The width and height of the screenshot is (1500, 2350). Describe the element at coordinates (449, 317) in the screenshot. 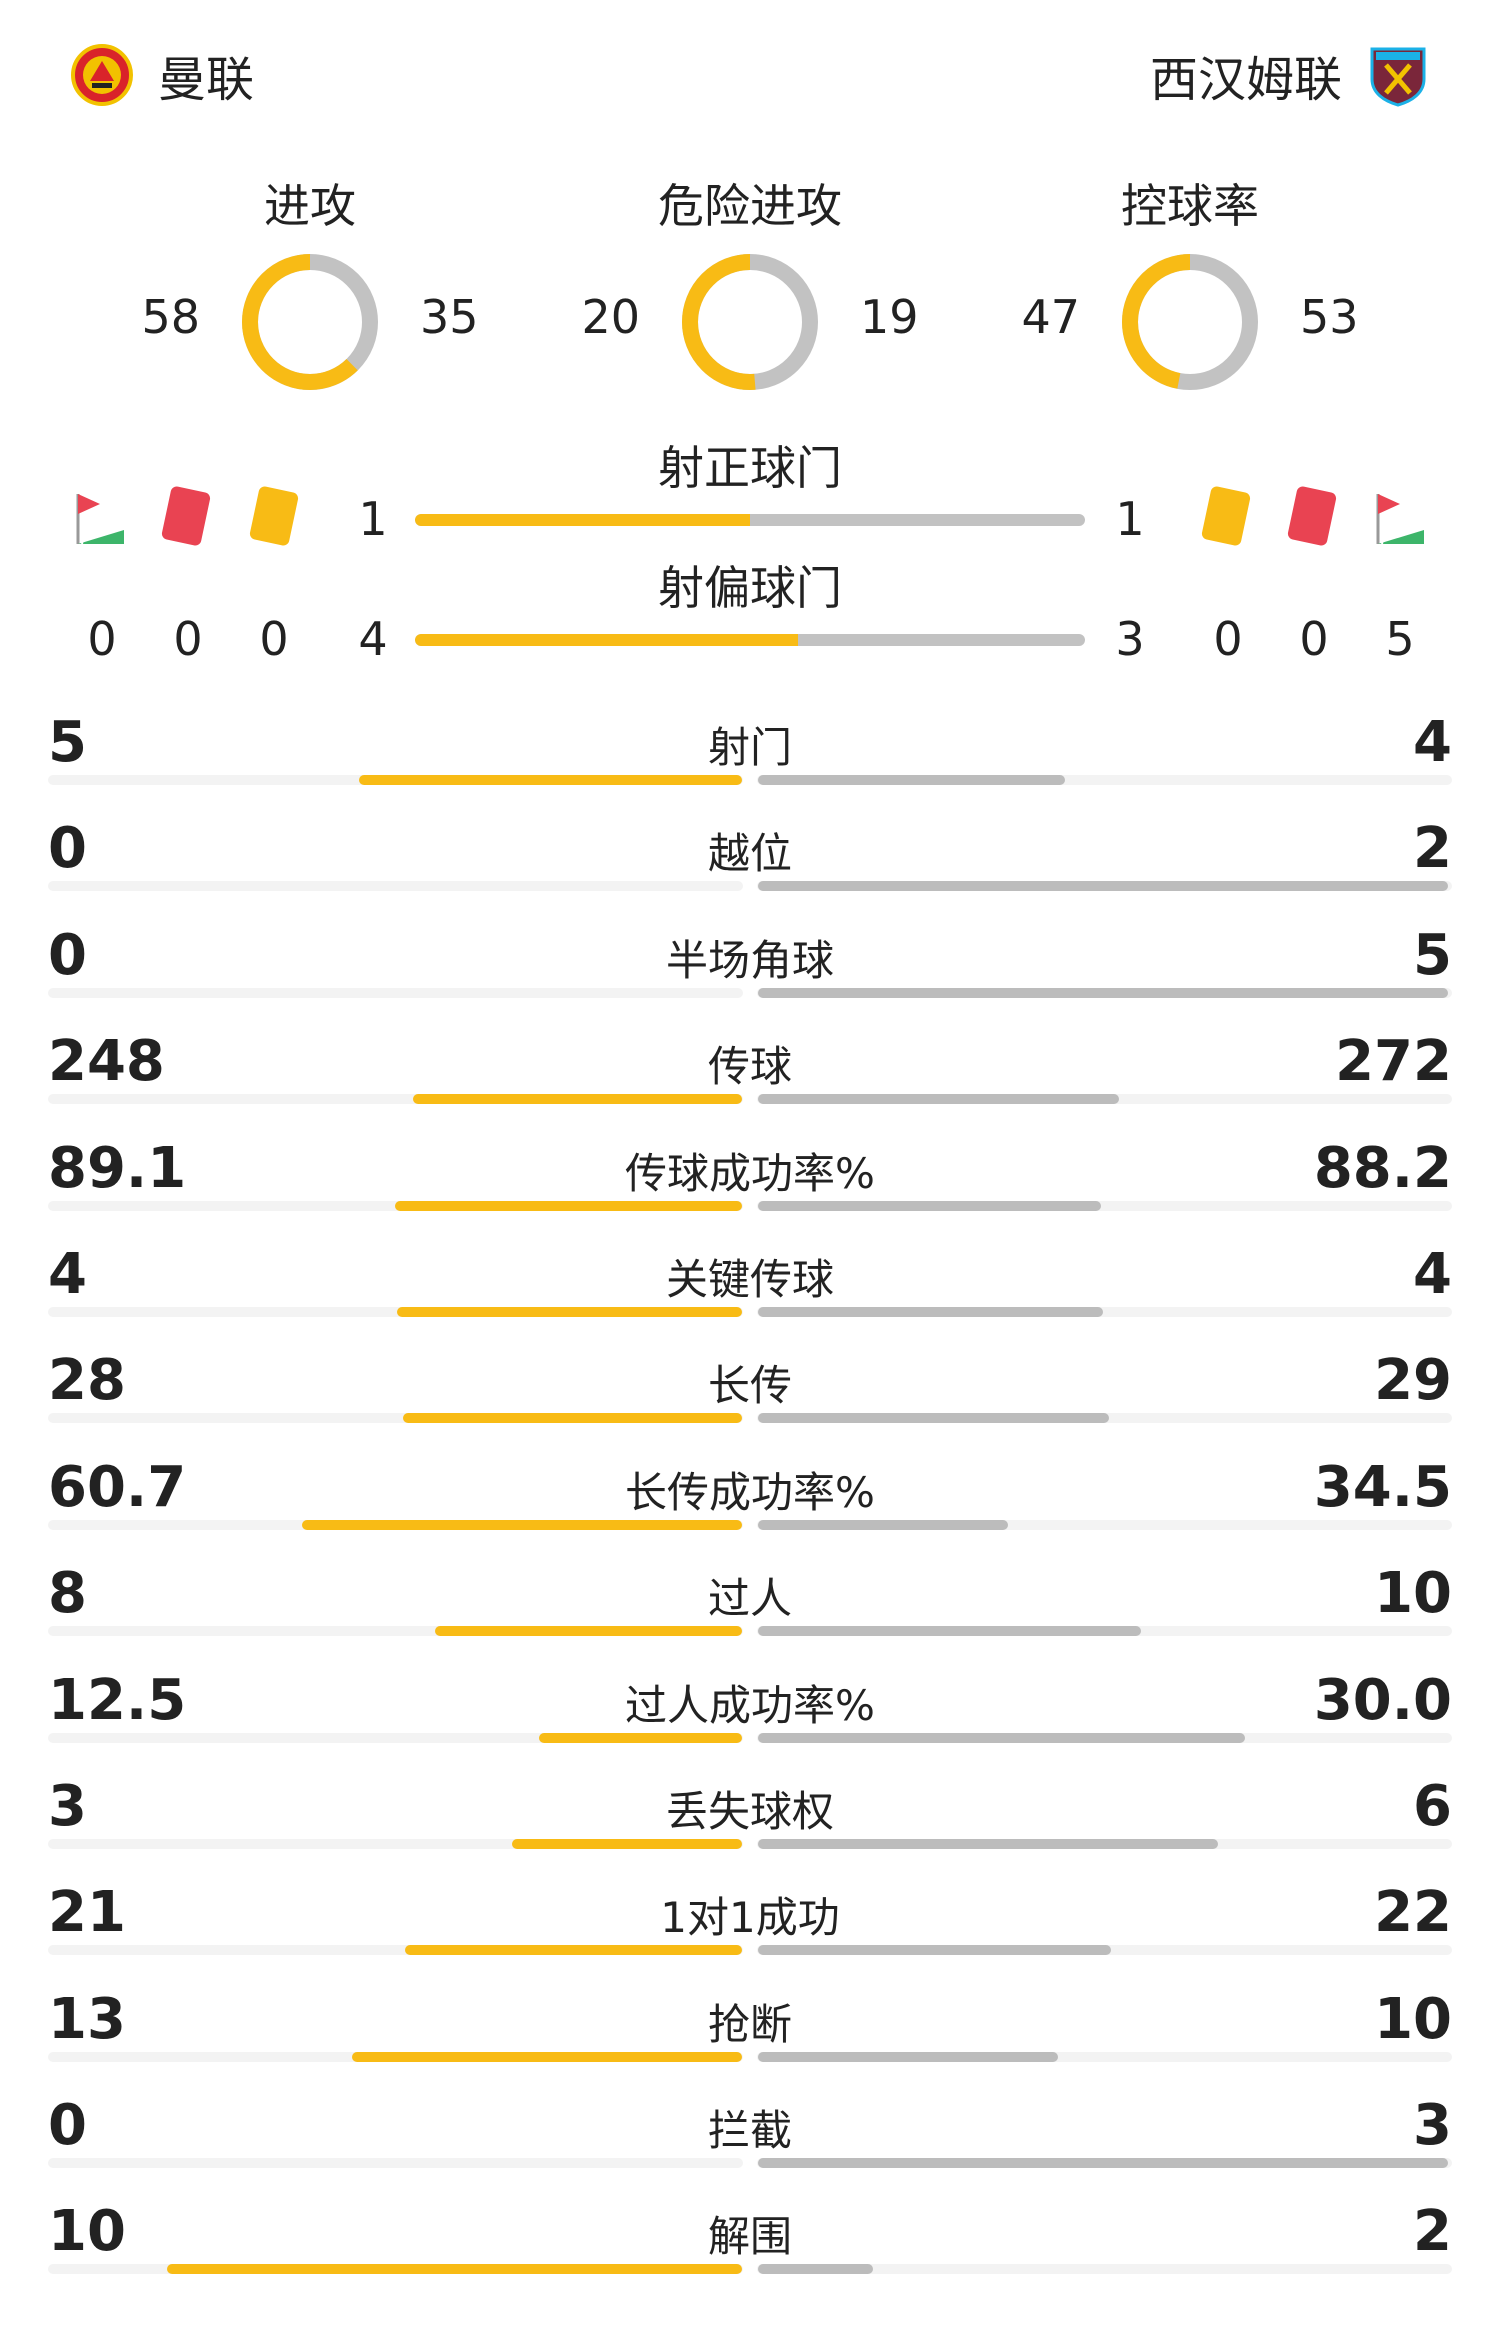

I see `ring-away-value: 35` at that location.